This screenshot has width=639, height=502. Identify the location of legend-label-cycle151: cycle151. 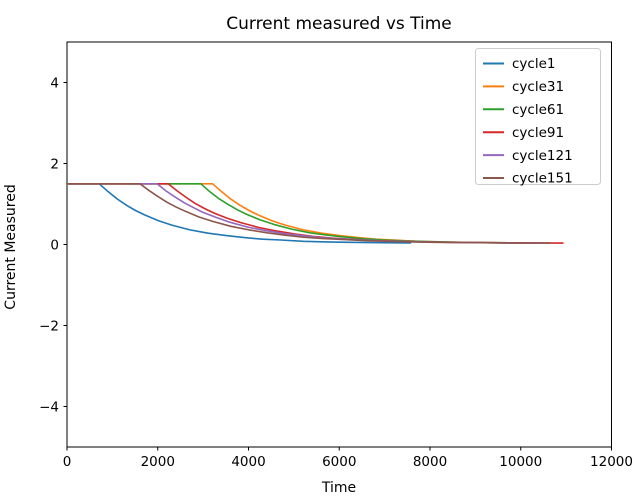
(542, 179).